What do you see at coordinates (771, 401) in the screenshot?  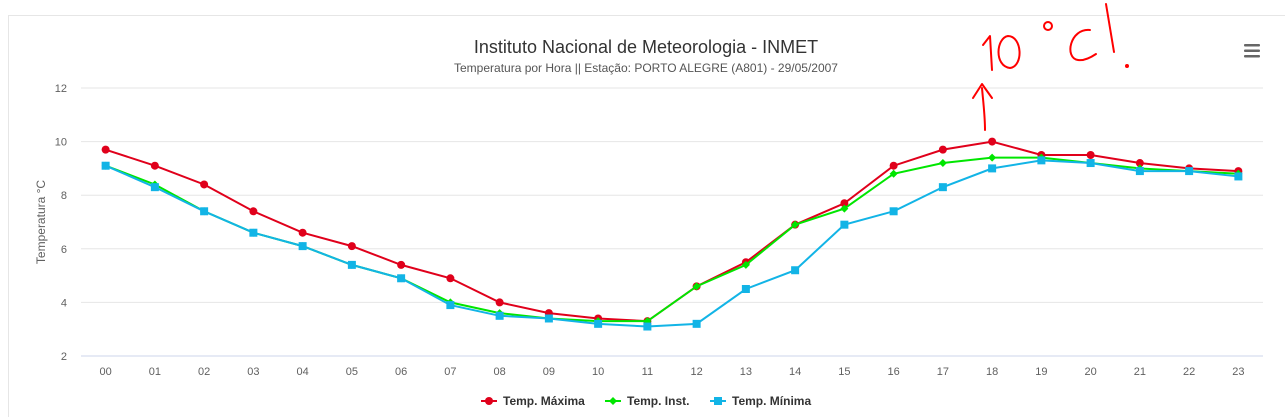 I see `legend-label: Temp. Mínima` at bounding box center [771, 401].